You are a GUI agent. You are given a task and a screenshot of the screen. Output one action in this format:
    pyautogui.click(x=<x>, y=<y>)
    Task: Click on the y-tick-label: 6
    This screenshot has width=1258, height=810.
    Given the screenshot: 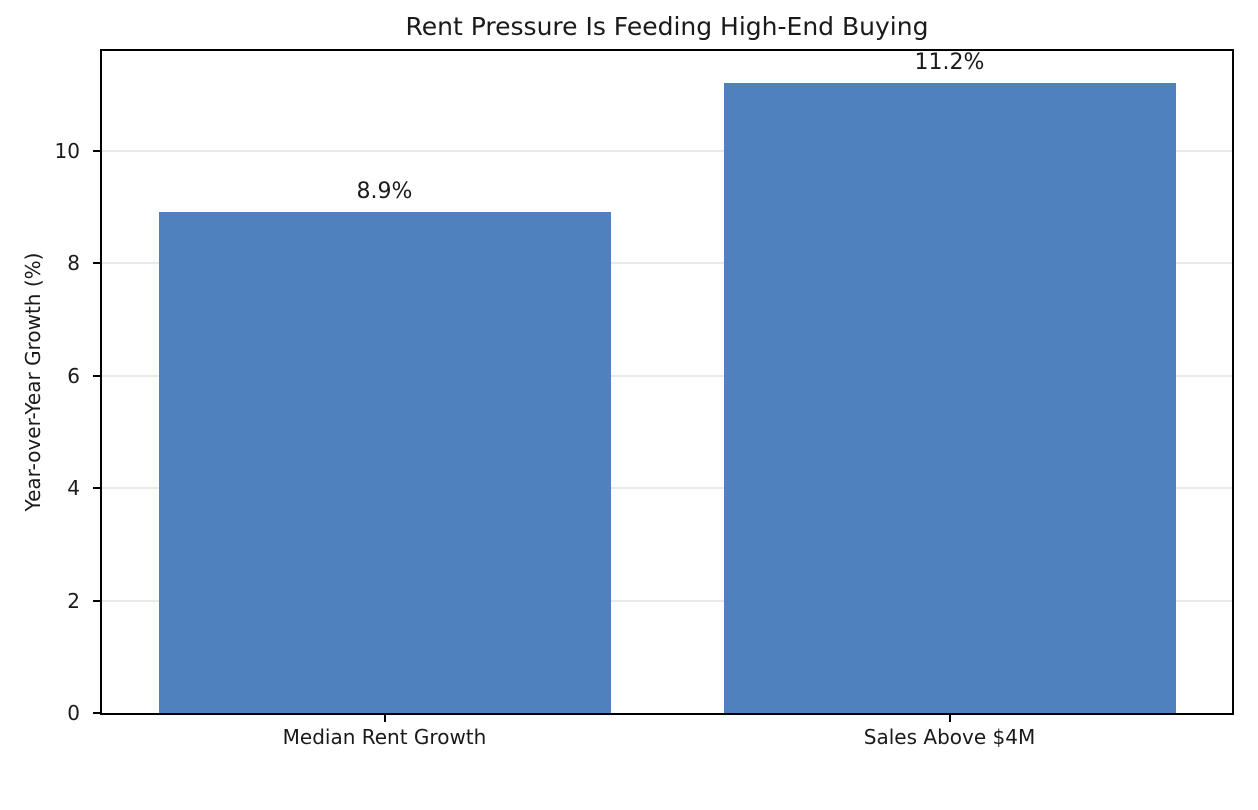 What is the action you would take?
    pyautogui.click(x=73, y=375)
    